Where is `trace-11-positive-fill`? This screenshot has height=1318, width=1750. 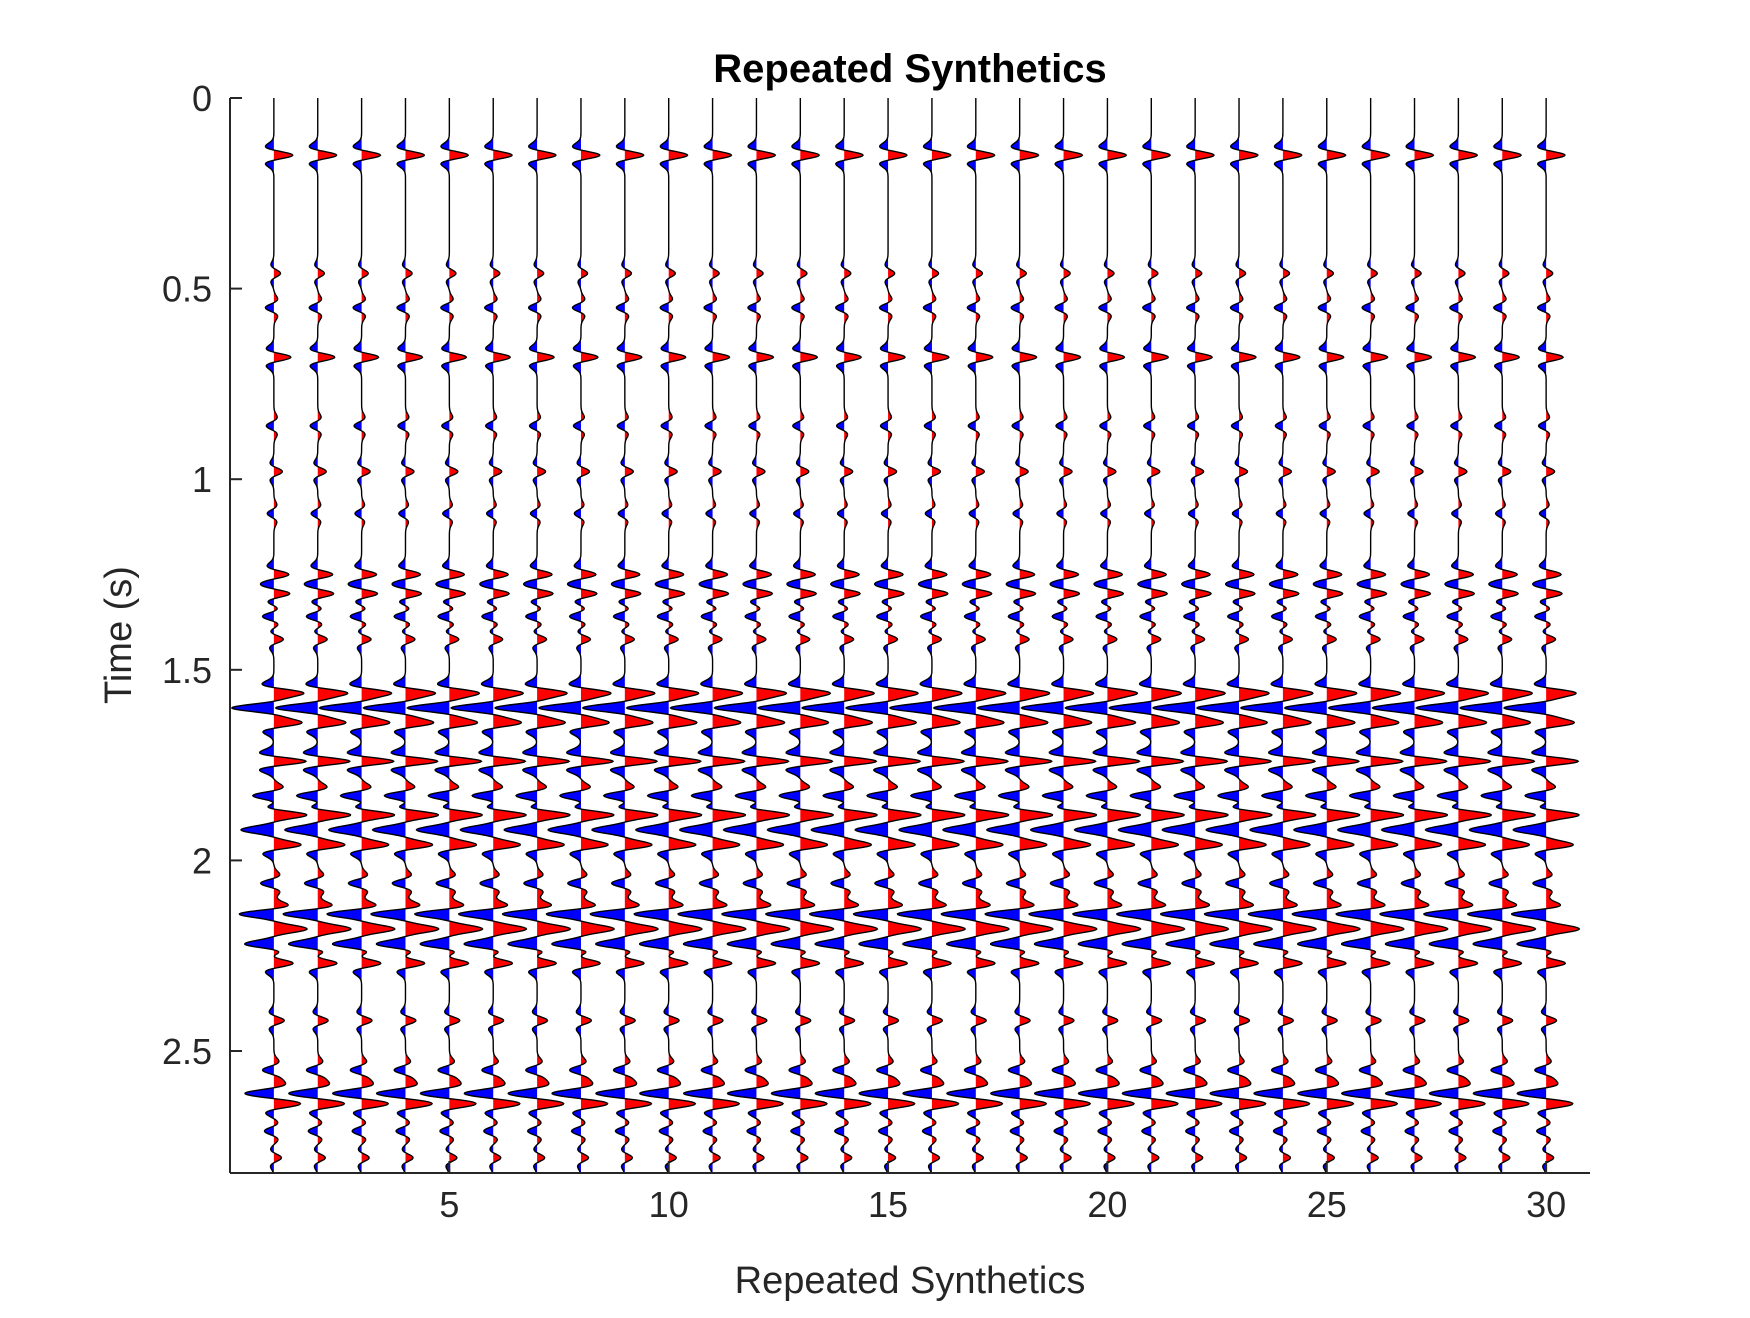
trace-11-positive-fill is located at coordinates (729, 635).